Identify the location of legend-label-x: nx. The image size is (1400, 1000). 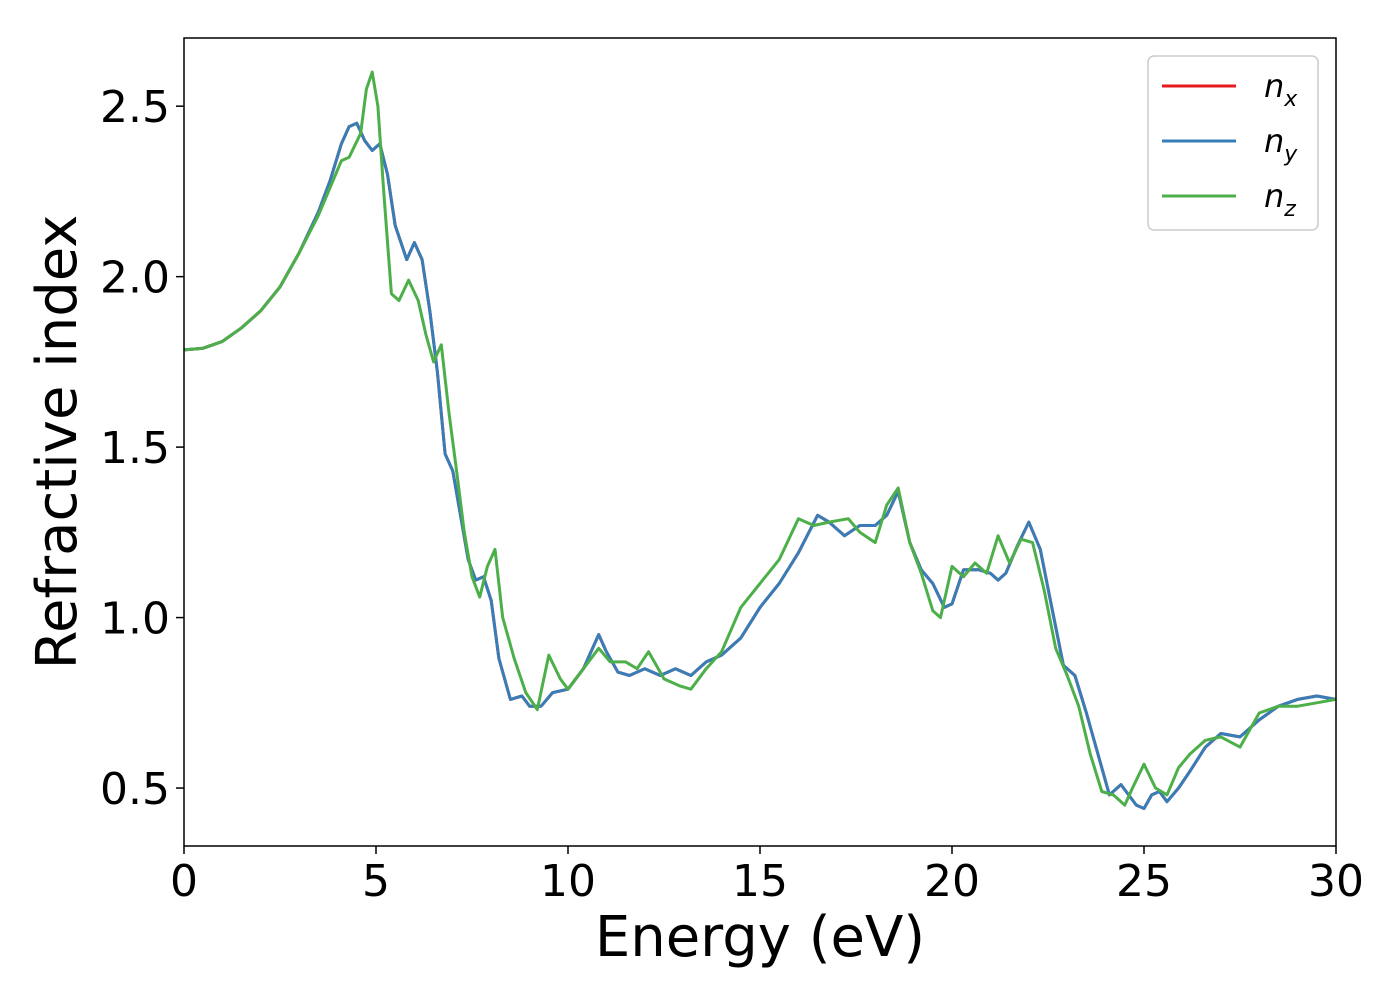
(1281, 89).